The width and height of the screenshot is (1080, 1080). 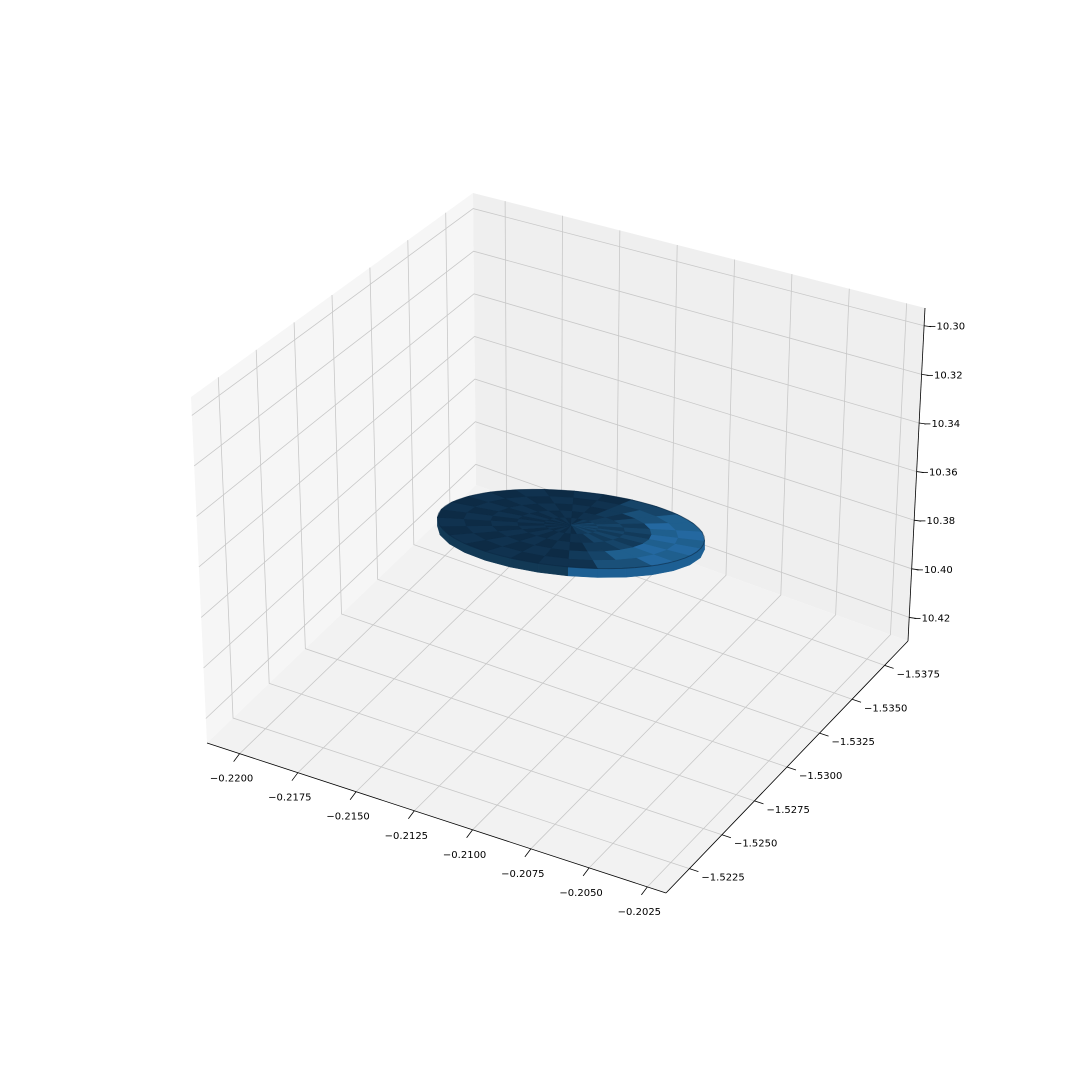 What do you see at coordinates (406, 836) in the screenshot?
I see `x-tick-label: −0.2125` at bounding box center [406, 836].